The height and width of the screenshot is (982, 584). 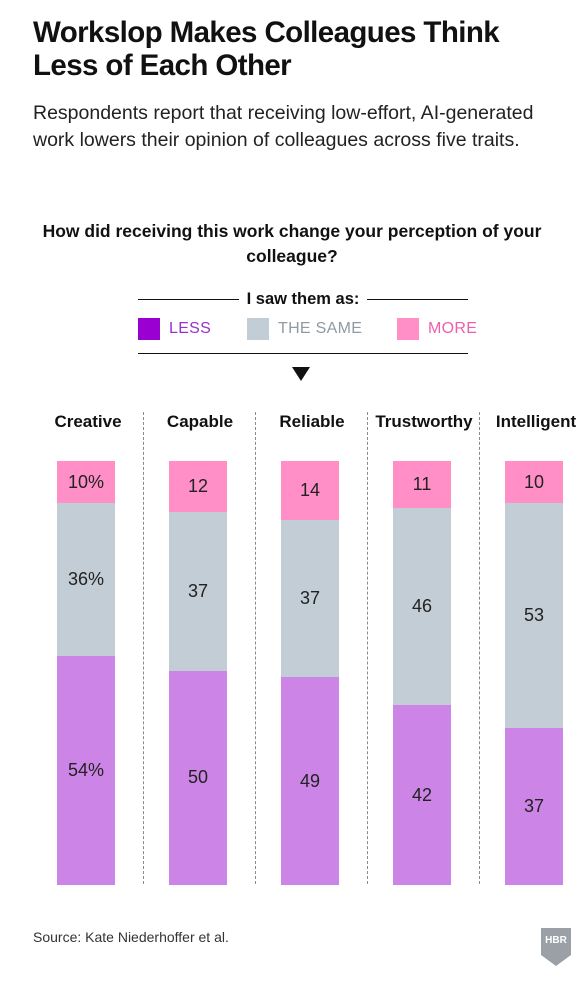 I want to click on legend-rule-left, so click(x=188, y=299).